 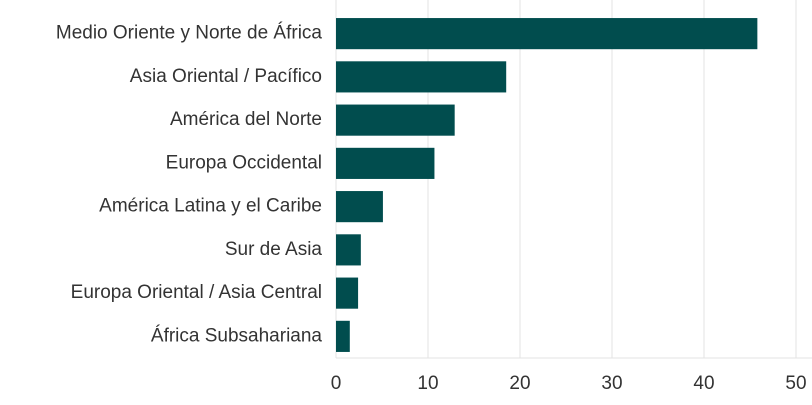 What do you see at coordinates (611, 383) in the screenshot?
I see `x-tick-label: 30` at bounding box center [611, 383].